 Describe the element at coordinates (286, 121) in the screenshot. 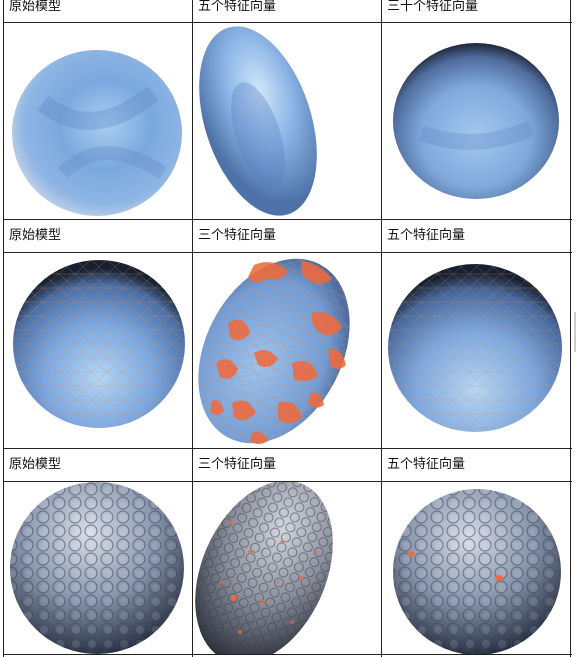

I see `five-eigenvector-smooth-ellipsoid-image` at that location.